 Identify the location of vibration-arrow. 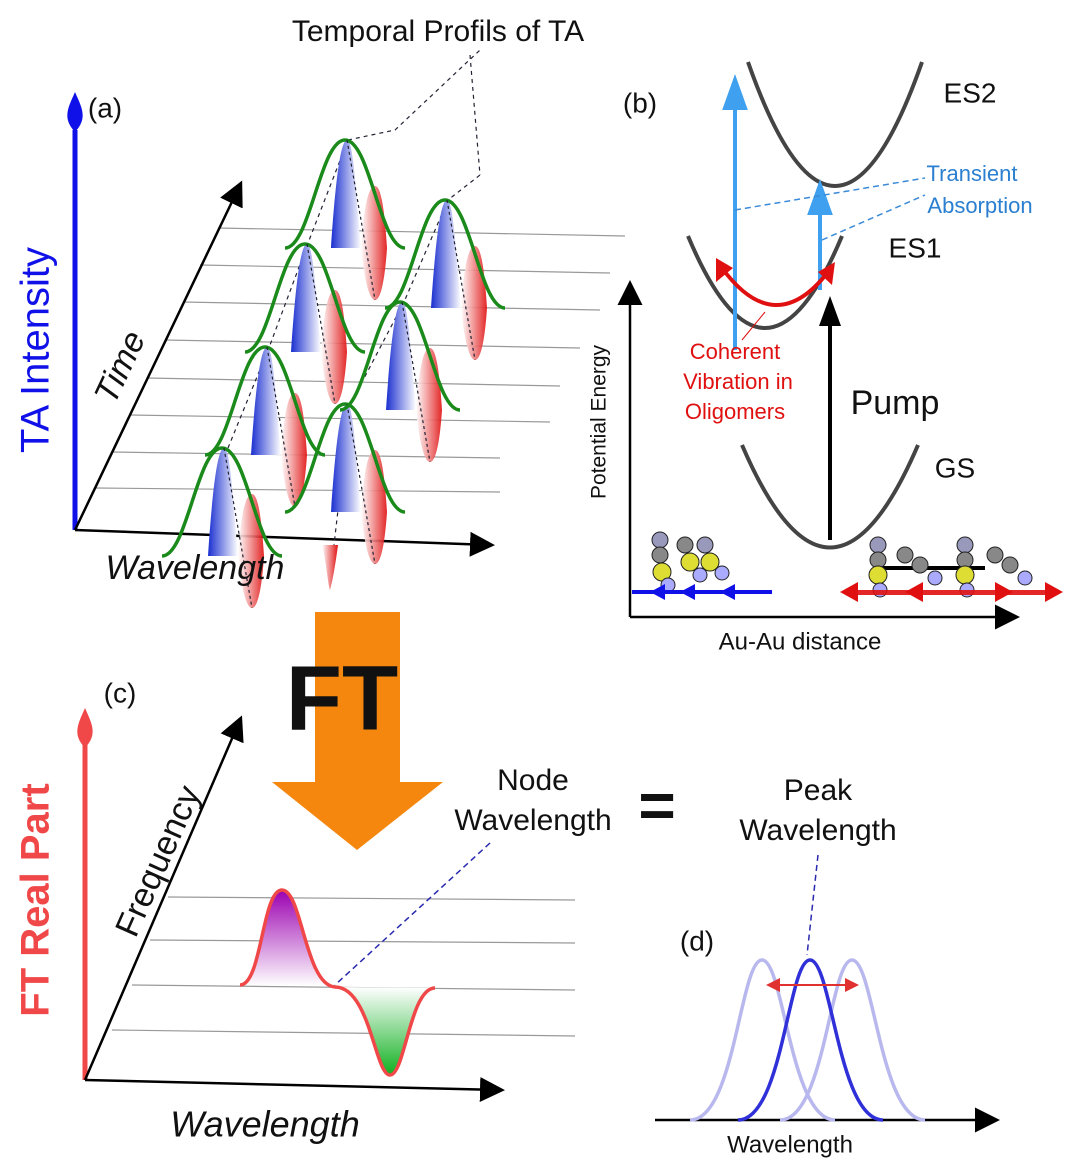
(775, 286).